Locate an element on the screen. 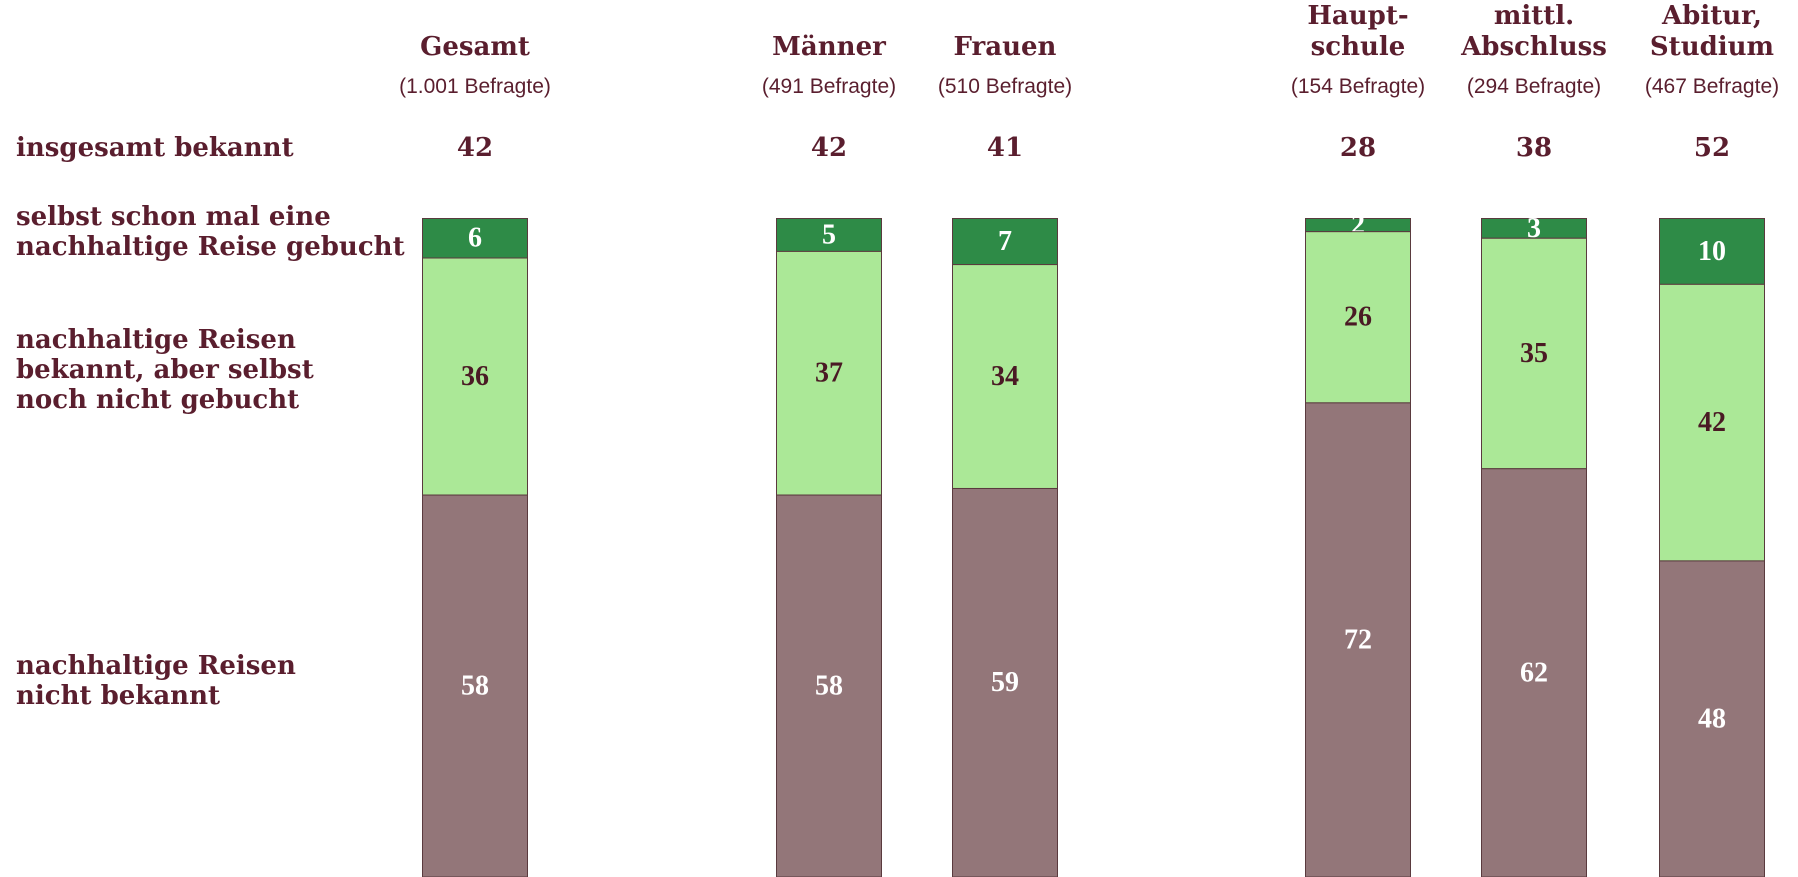  category-label: Männer is located at coordinates (829, 47).